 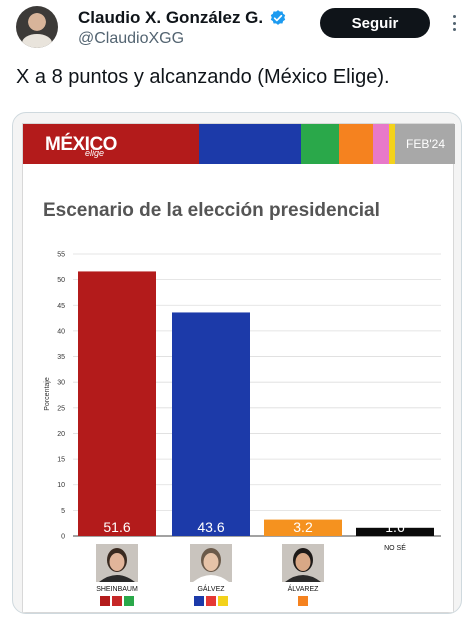 What do you see at coordinates (63, 537) in the screenshot?
I see `y-tick-label: 0` at bounding box center [63, 537].